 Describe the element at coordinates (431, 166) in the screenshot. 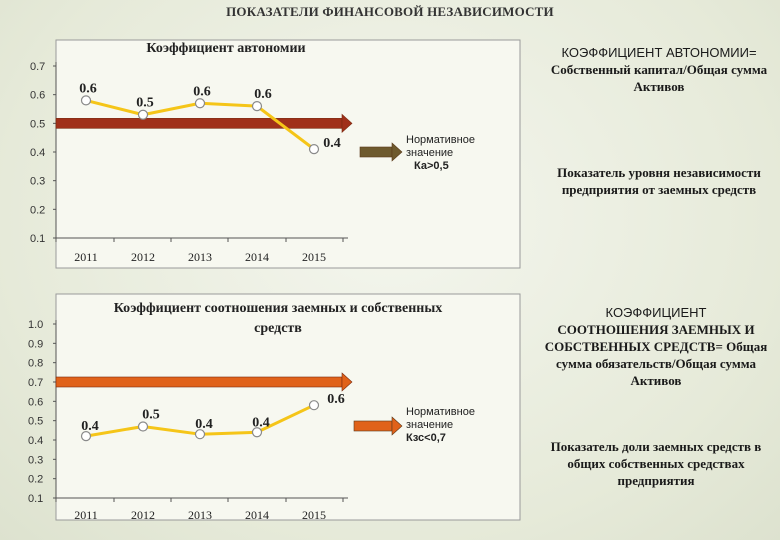

I see `norm-value: Ка>0,5` at that location.